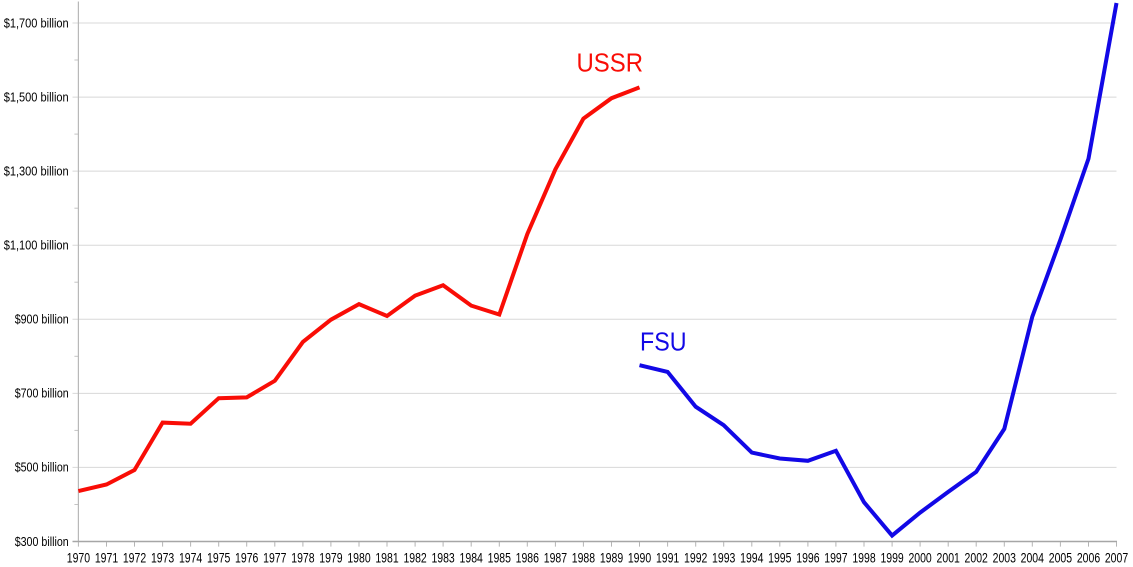  What do you see at coordinates (1033, 557) in the screenshot?
I see `svg-text: 2004` at bounding box center [1033, 557].